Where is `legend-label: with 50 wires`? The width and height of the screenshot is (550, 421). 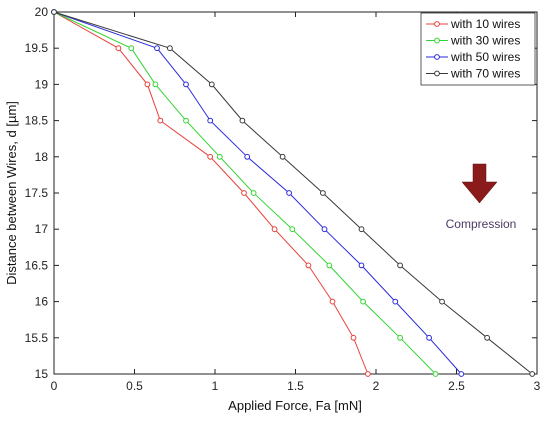 legend-label: with 50 wires is located at coordinates (485, 57).